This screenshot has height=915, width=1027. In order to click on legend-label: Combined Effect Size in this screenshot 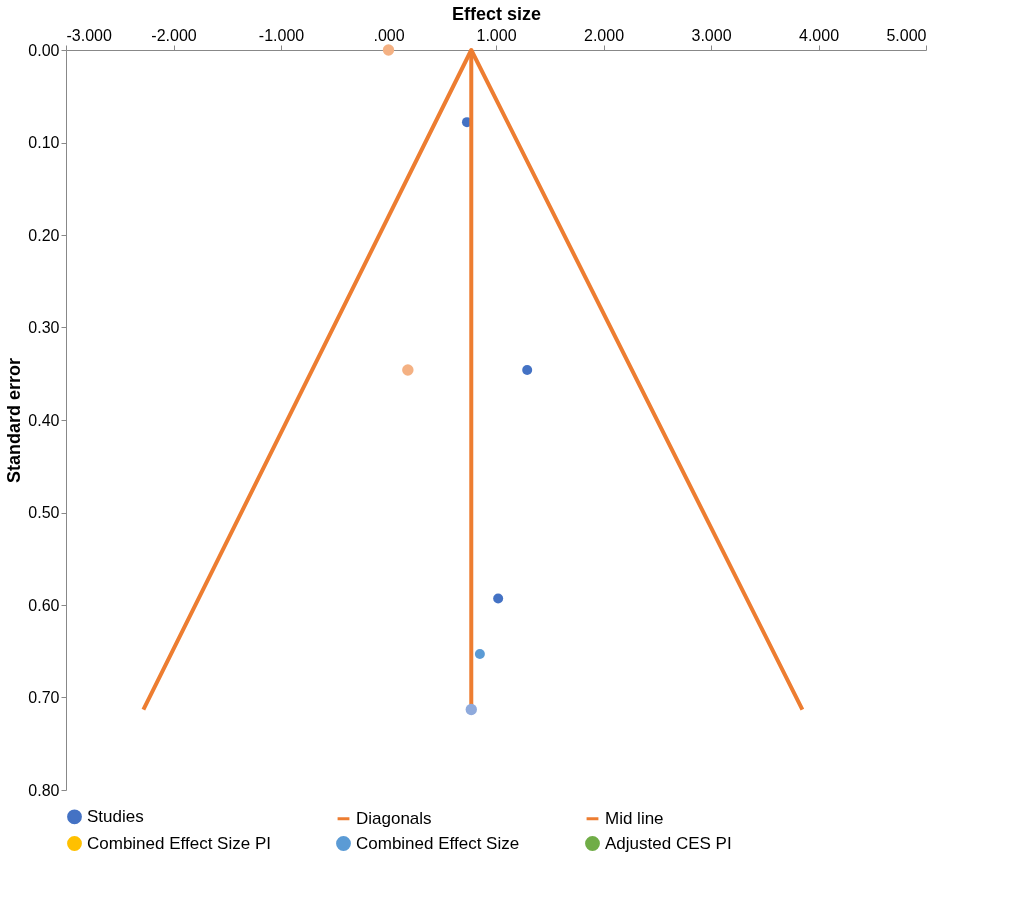, I will do `click(438, 843)`.